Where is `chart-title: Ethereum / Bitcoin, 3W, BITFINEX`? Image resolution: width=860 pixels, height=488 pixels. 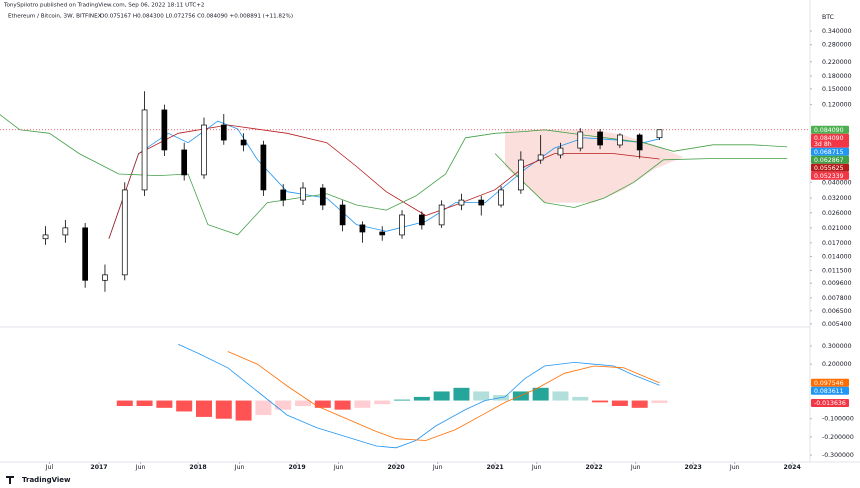
chart-title: Ethereum / Bitcoin, 3W, BITFINEX is located at coordinates (55, 17).